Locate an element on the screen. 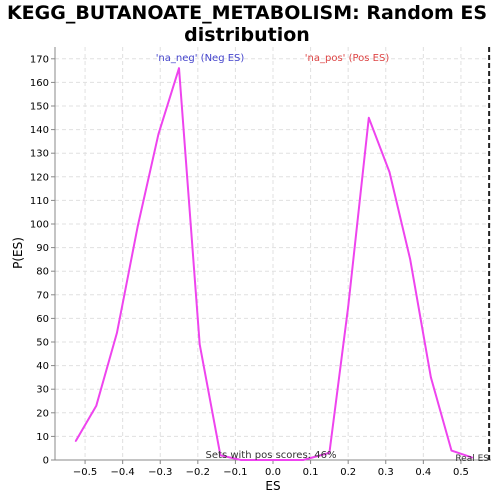 The height and width of the screenshot is (504, 500). y-tick-label: 20 is located at coordinates (42, 413).